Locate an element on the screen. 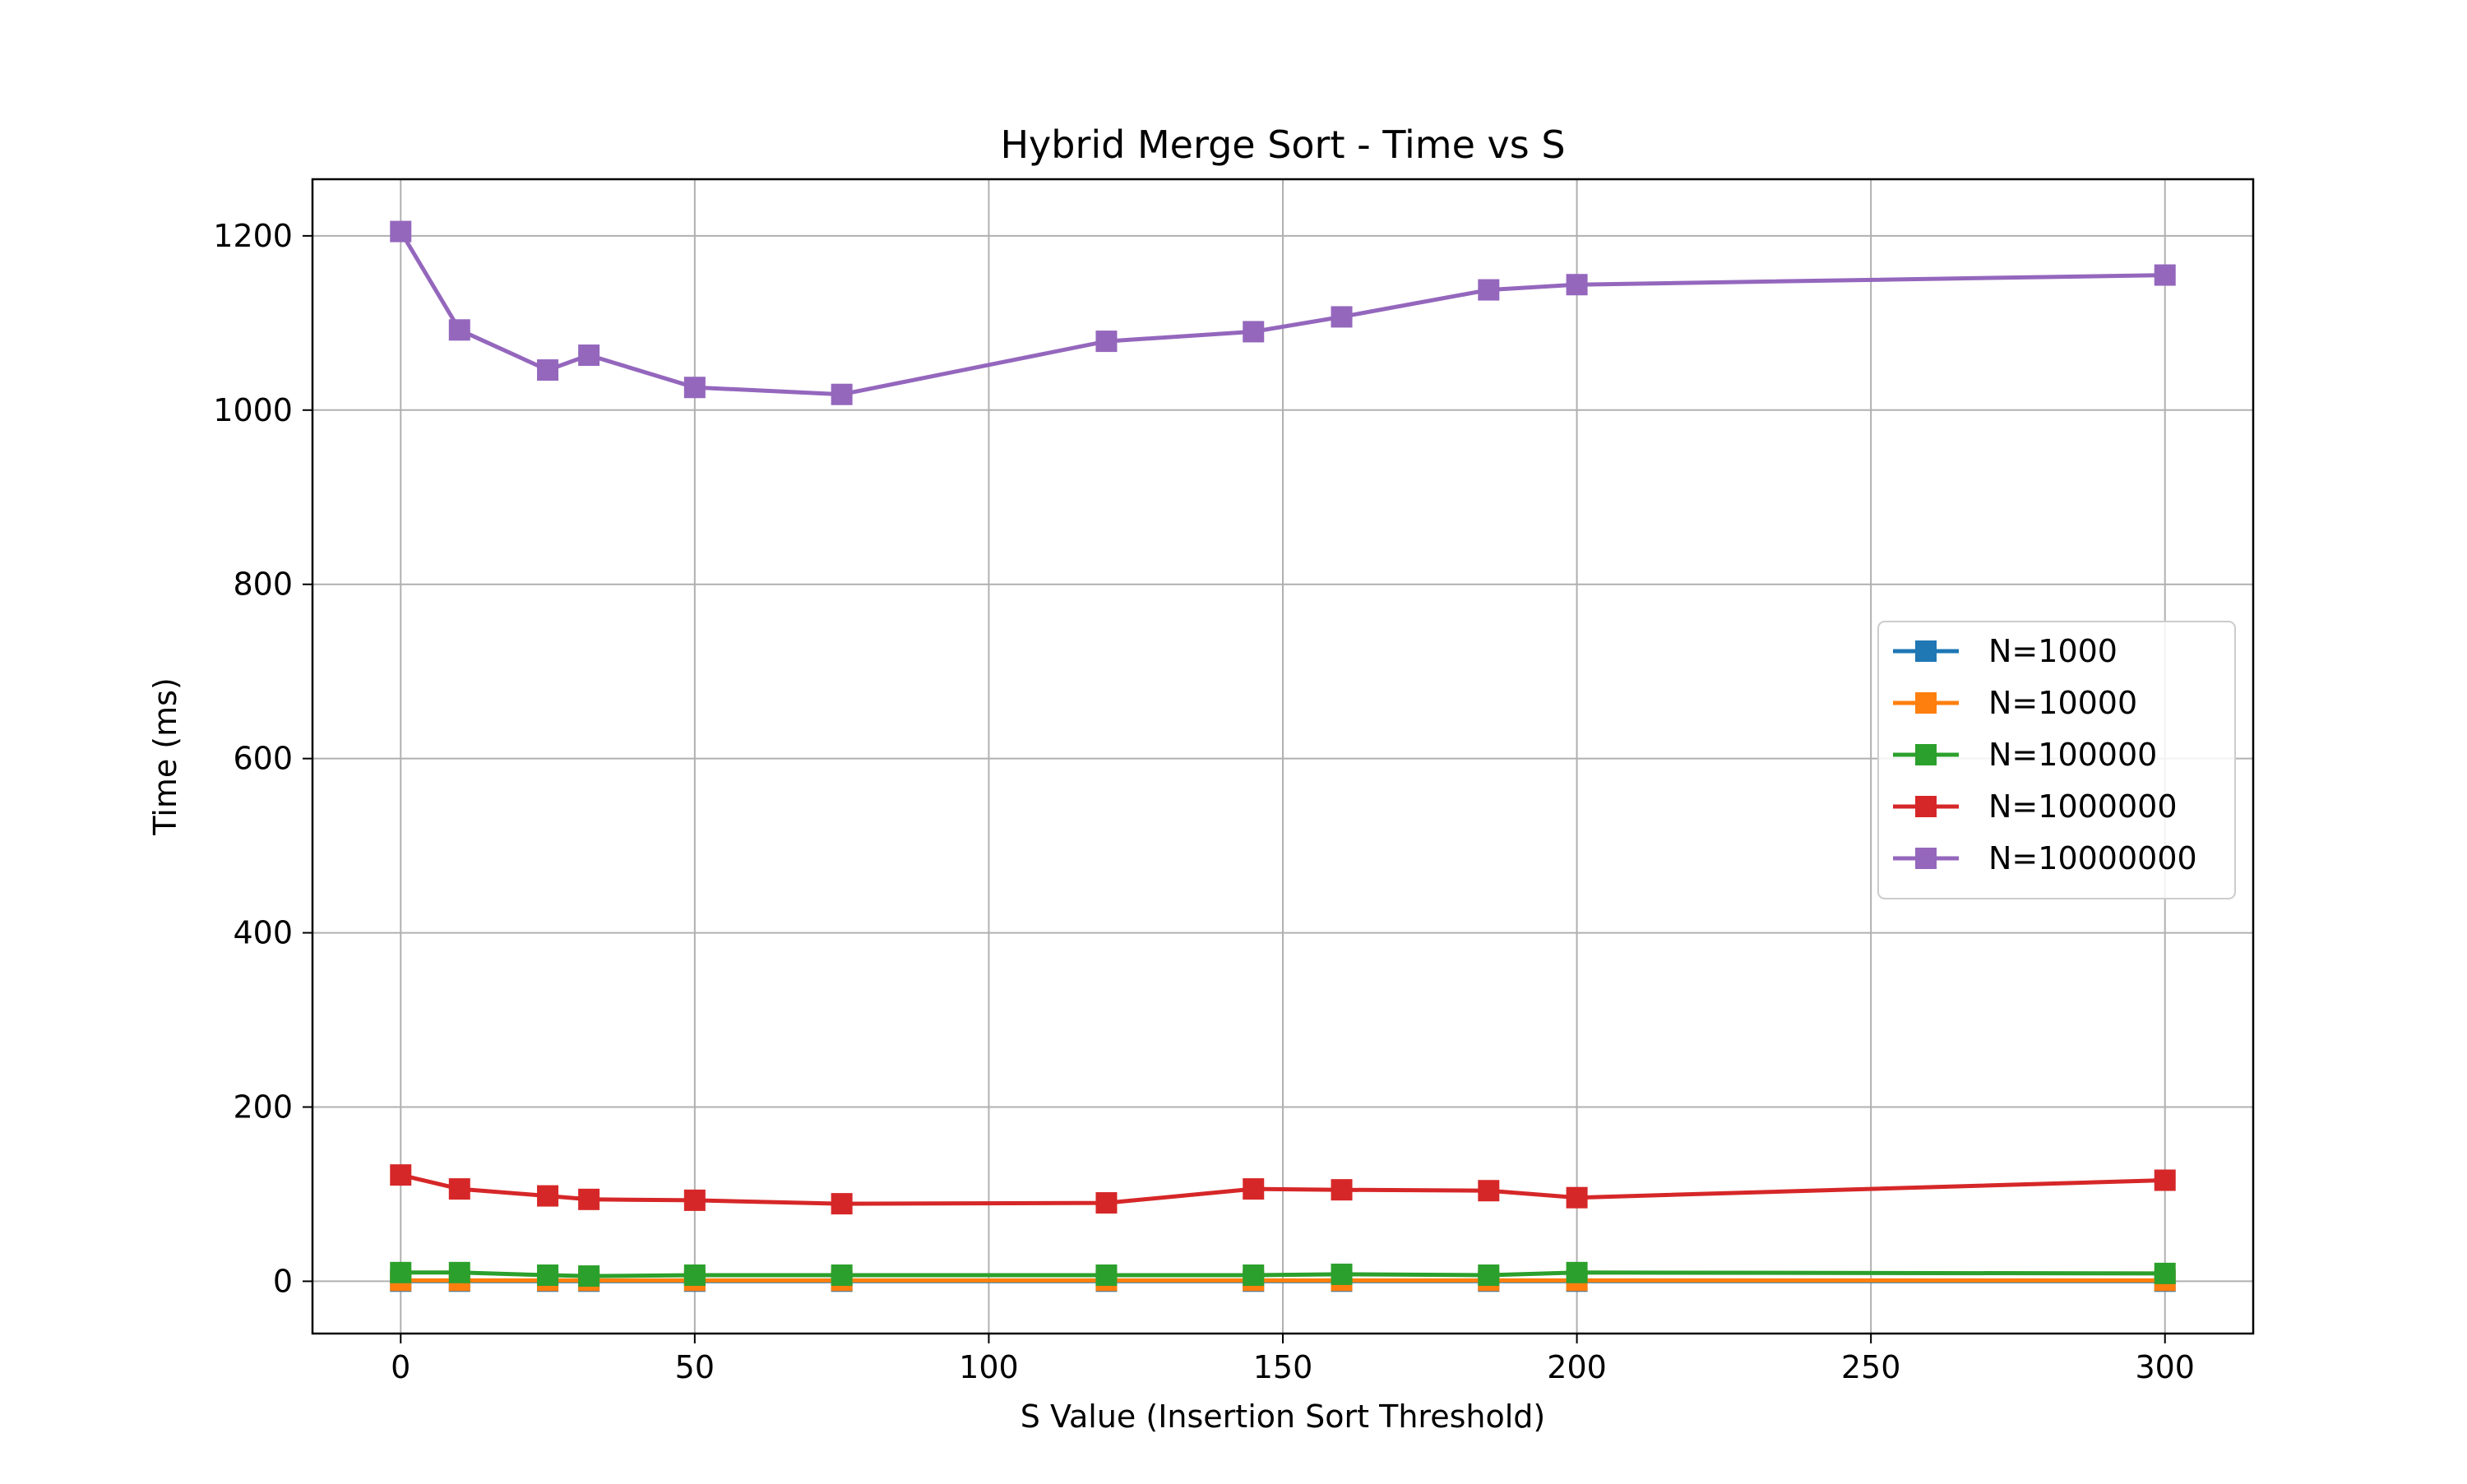 The width and height of the screenshot is (2467, 1484). x-tick-label: 0 is located at coordinates (401, 1367).